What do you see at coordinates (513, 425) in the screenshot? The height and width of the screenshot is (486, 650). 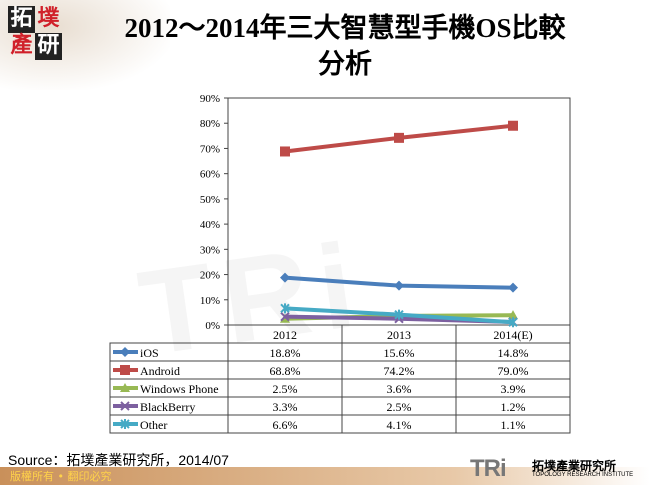 I see `other-value: 1.1%` at bounding box center [513, 425].